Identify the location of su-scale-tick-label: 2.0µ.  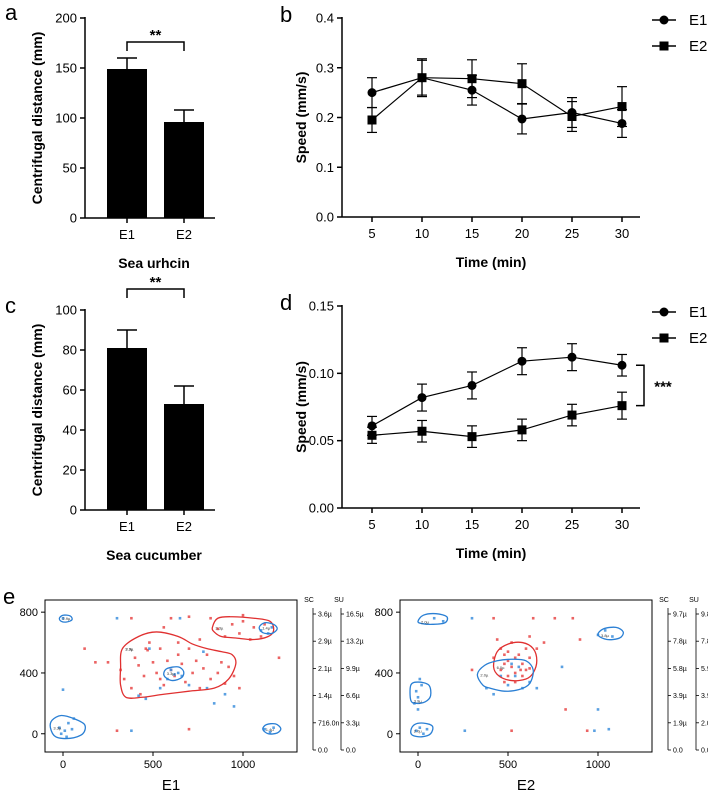
(704, 723).